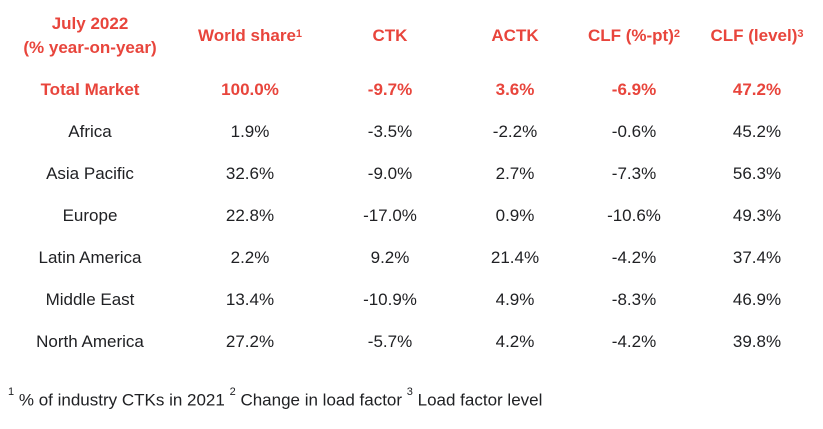 The width and height of the screenshot is (823, 429). Describe the element at coordinates (480, 400) in the screenshot. I see `footnote-3-text: Load factor level` at that location.